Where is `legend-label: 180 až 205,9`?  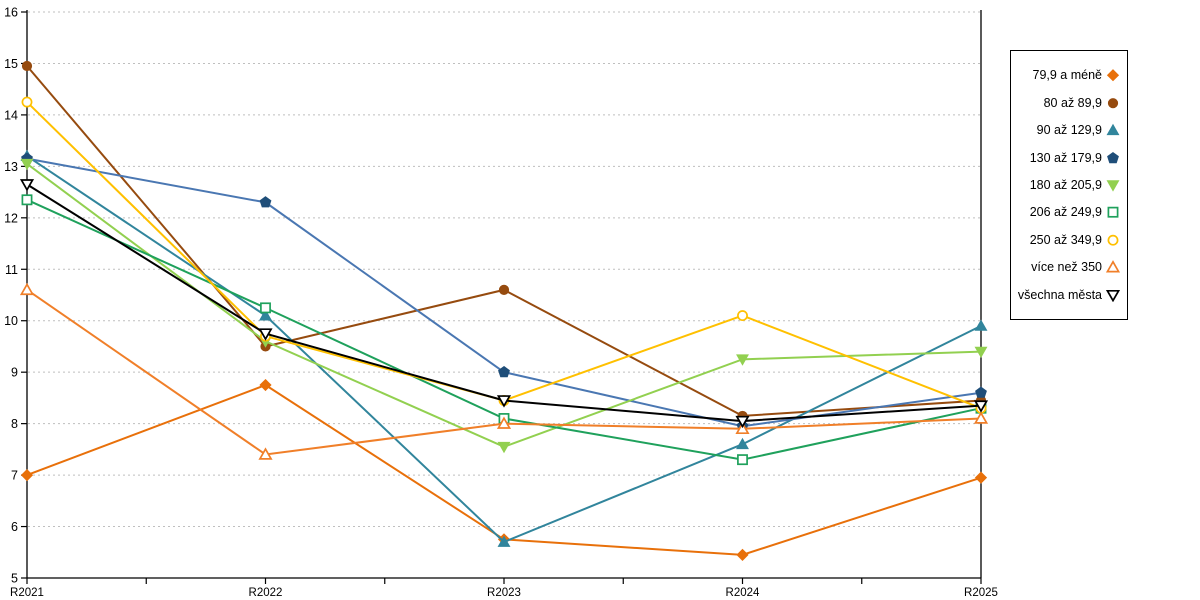 legend-label: 180 až 205,9 is located at coordinates (1065, 184).